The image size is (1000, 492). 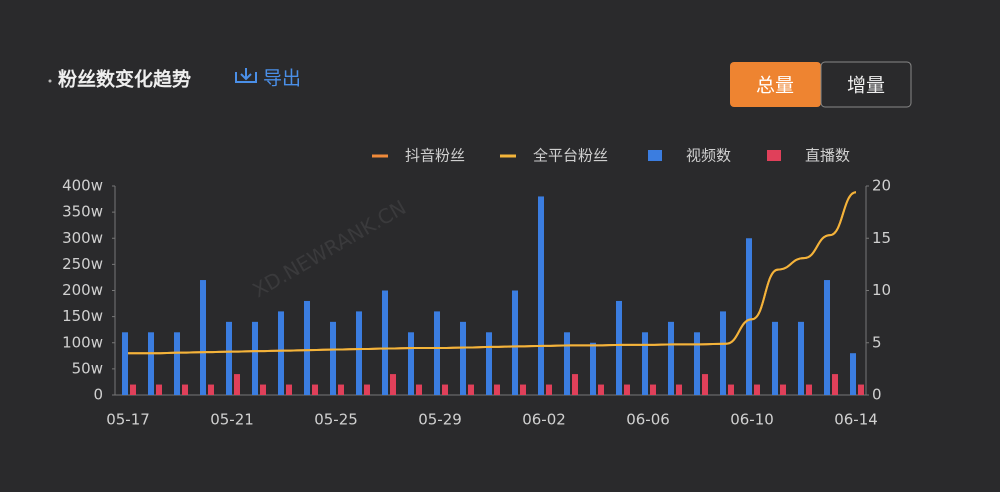 I want to click on legend-label: 视频数, so click(x=708, y=156).